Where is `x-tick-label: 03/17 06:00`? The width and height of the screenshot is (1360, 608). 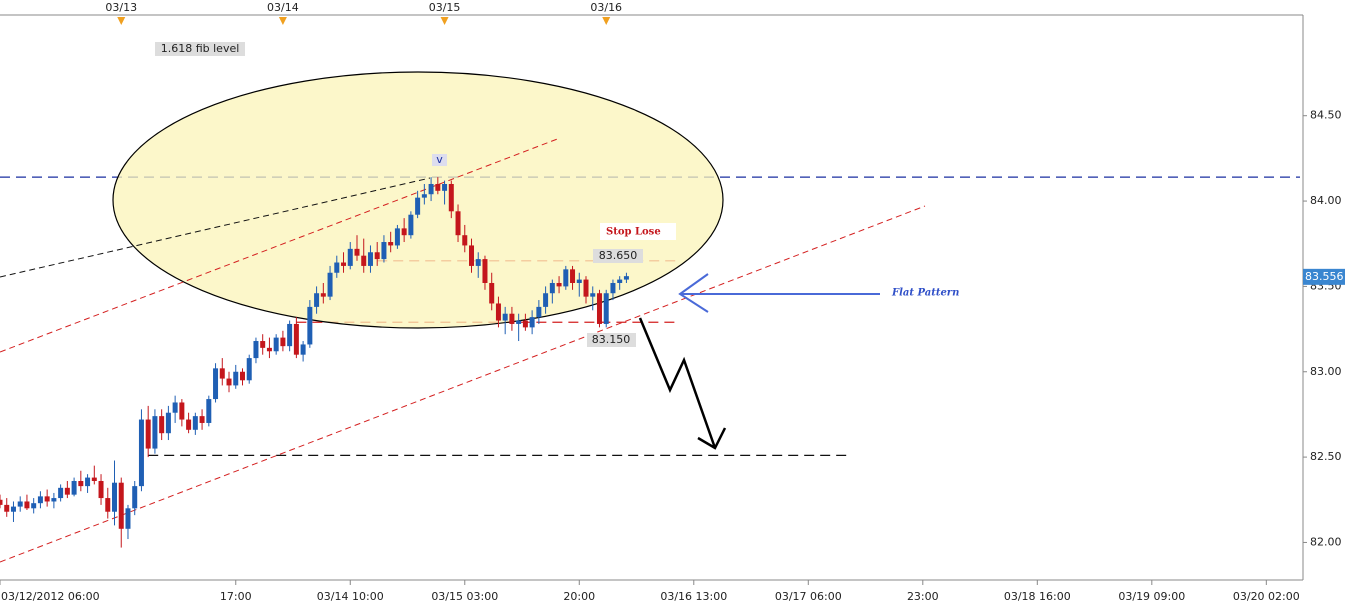 x-tick-label: 03/17 06:00 is located at coordinates (808, 596).